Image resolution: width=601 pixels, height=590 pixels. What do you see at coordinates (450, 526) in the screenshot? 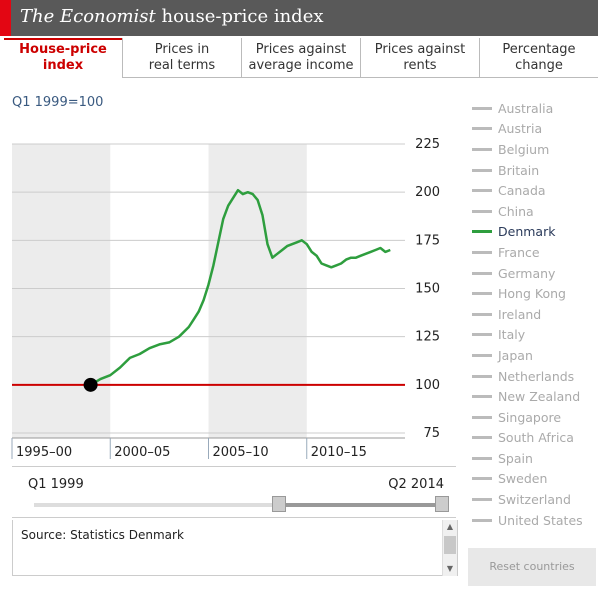
I see `scroll-up-icon: ▲` at bounding box center [450, 526].